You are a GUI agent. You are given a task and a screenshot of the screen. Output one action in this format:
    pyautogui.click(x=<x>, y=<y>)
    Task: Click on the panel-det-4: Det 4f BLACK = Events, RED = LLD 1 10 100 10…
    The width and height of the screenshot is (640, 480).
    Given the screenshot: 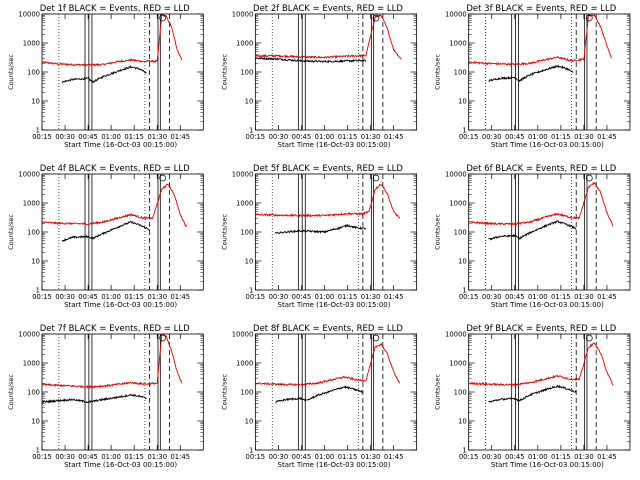 What is the action you would take?
    pyautogui.click(x=105, y=236)
    